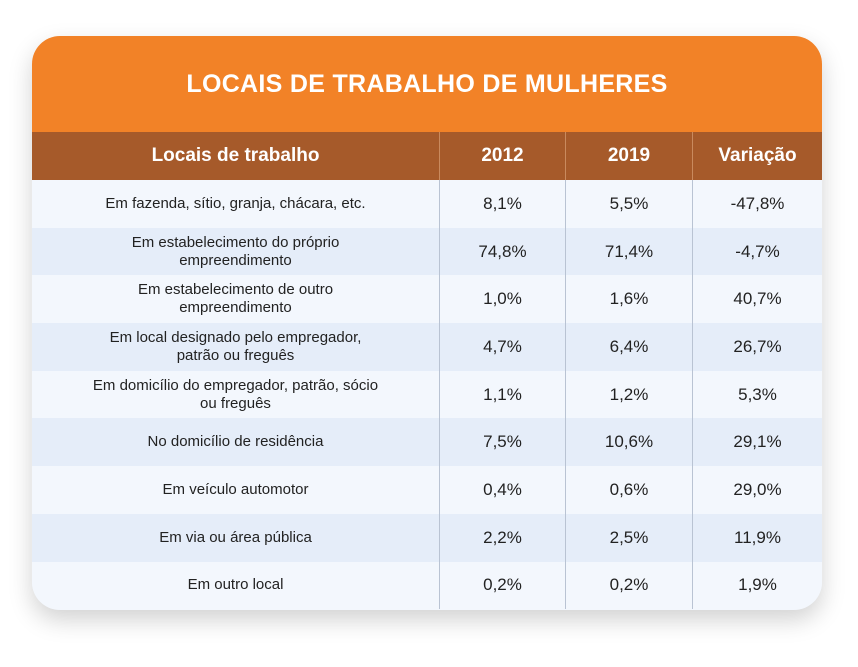 The width and height of the screenshot is (858, 667). I want to click on table-cell: Em veículo automotor, so click(236, 490).